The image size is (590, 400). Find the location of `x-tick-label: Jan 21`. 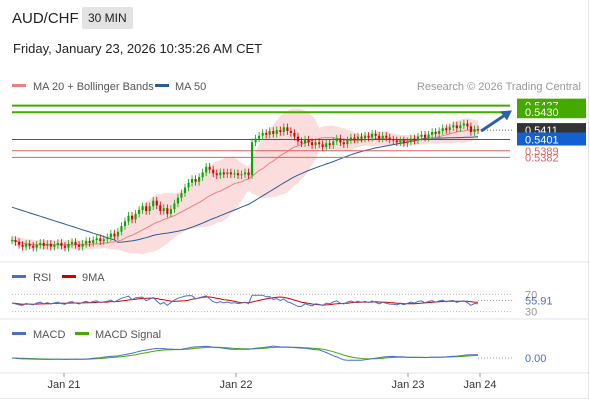

x-tick-label: Jan 21 is located at coordinates (63, 385).